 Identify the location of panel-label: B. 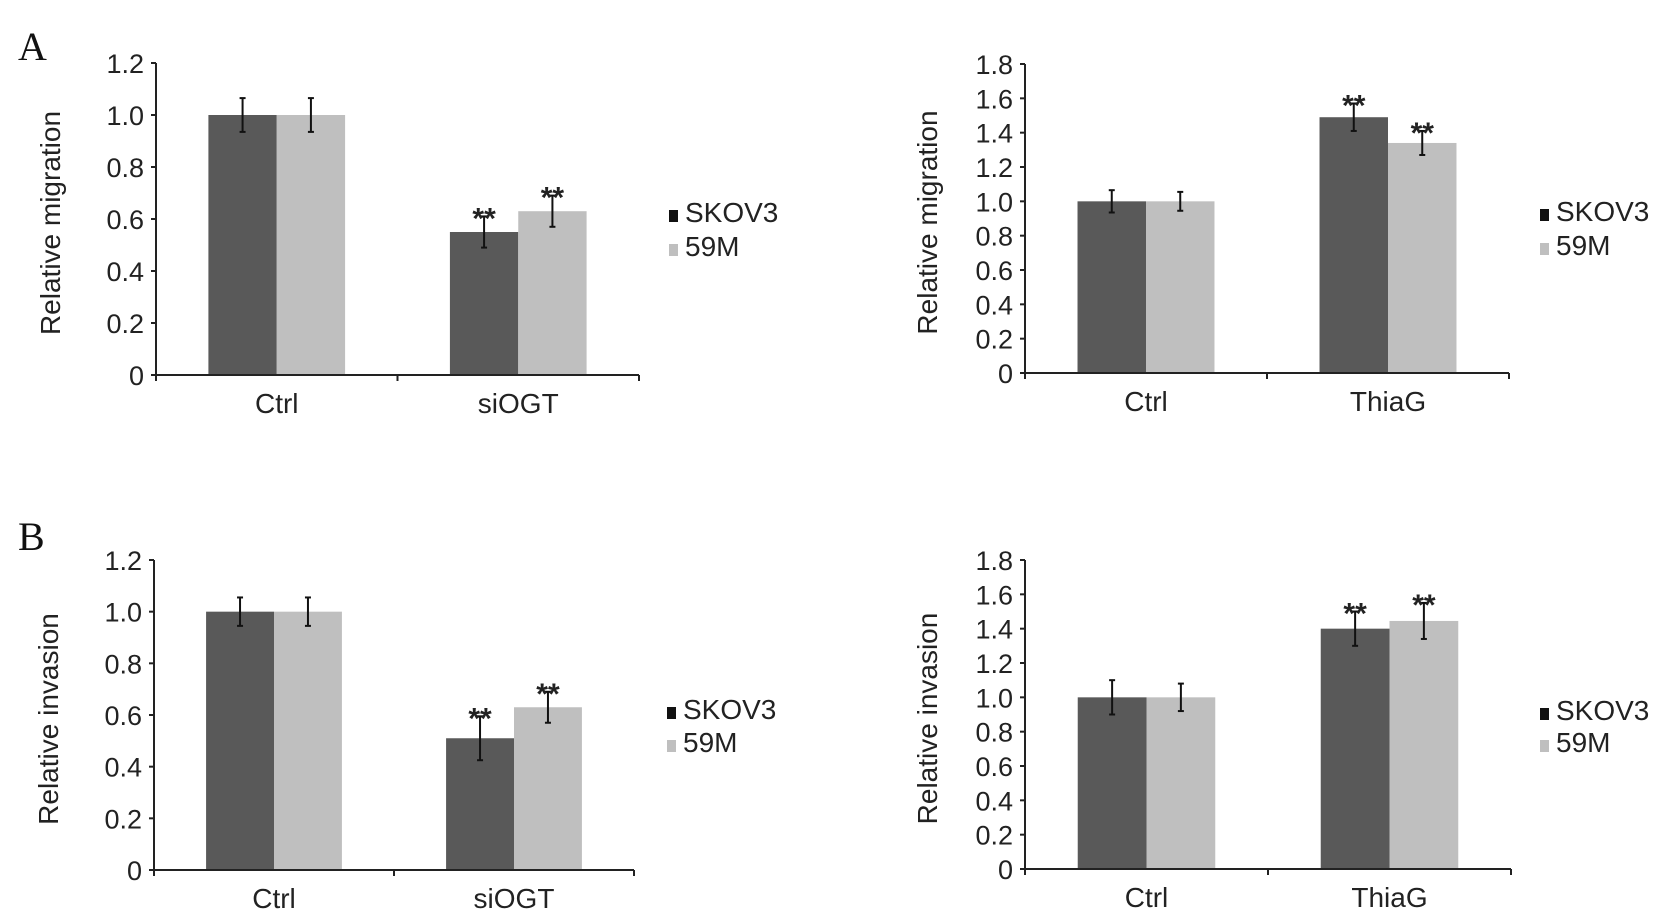
(31, 536).